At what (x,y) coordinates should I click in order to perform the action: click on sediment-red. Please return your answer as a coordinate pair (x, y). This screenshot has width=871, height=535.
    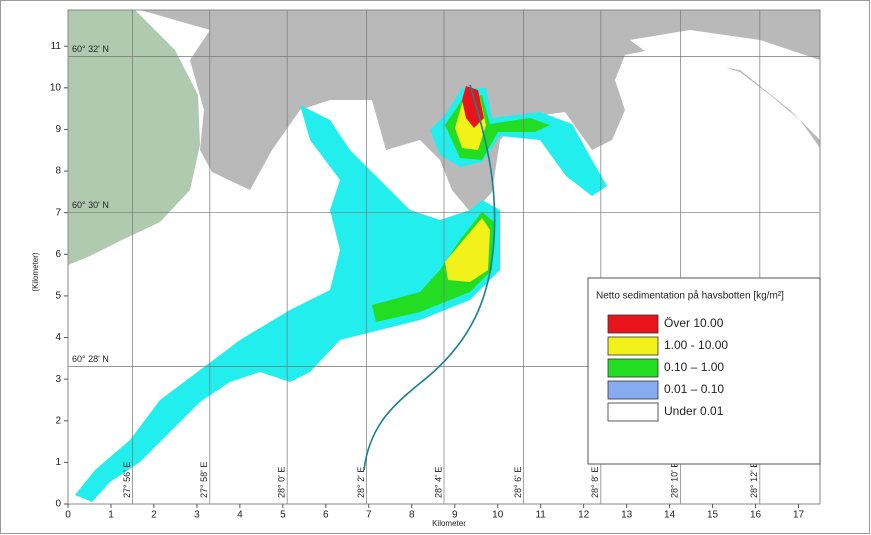
    Looking at the image, I should click on (473, 107).